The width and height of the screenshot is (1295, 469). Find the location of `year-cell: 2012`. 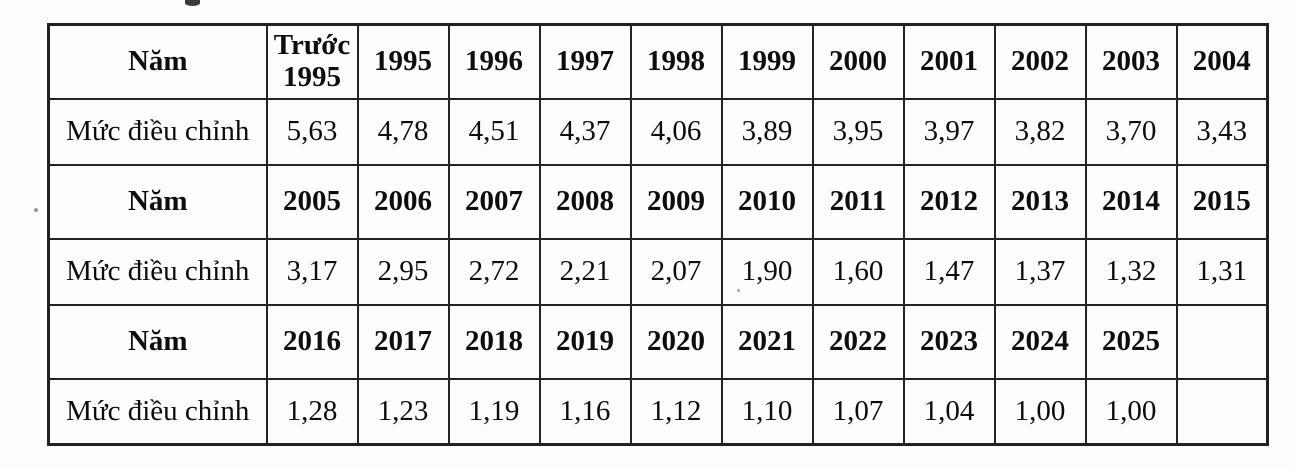

year-cell: 2012 is located at coordinates (949, 201).